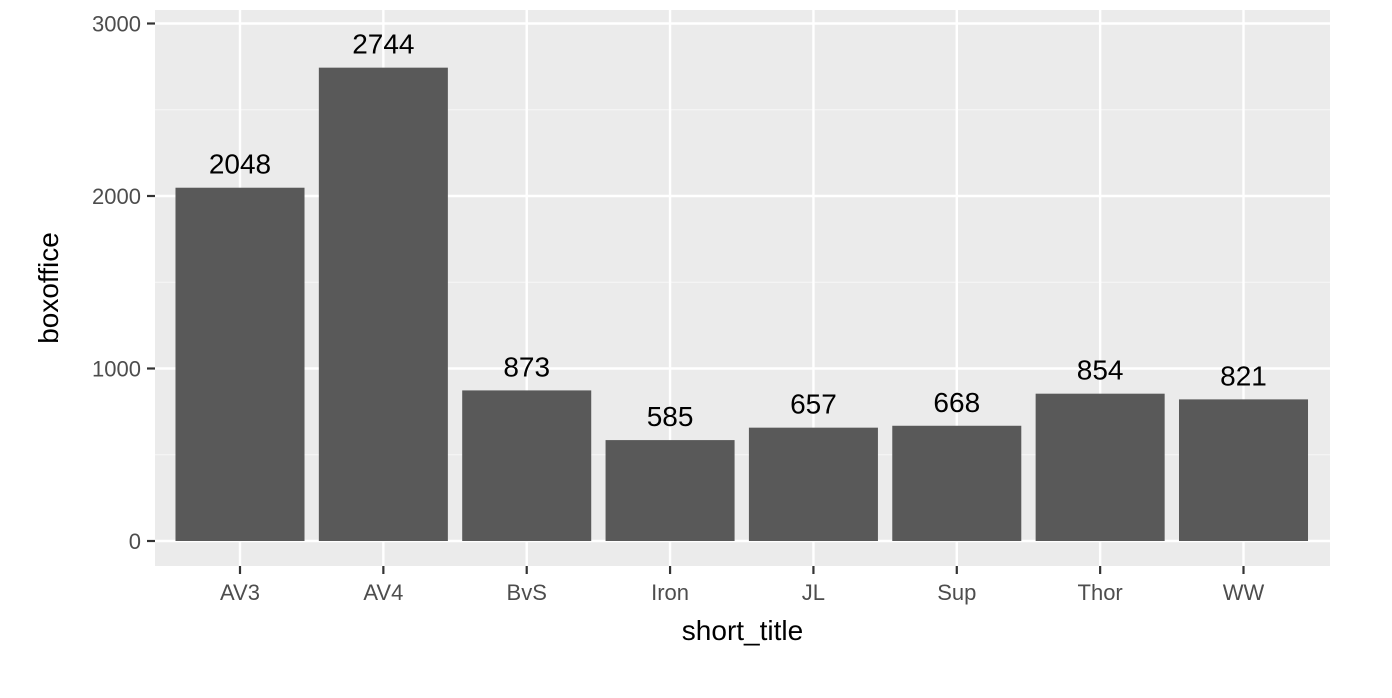 The height and width of the screenshot is (698, 1392). Describe the element at coordinates (383, 44) in the screenshot. I see `bar-value-label: 2744` at that location.